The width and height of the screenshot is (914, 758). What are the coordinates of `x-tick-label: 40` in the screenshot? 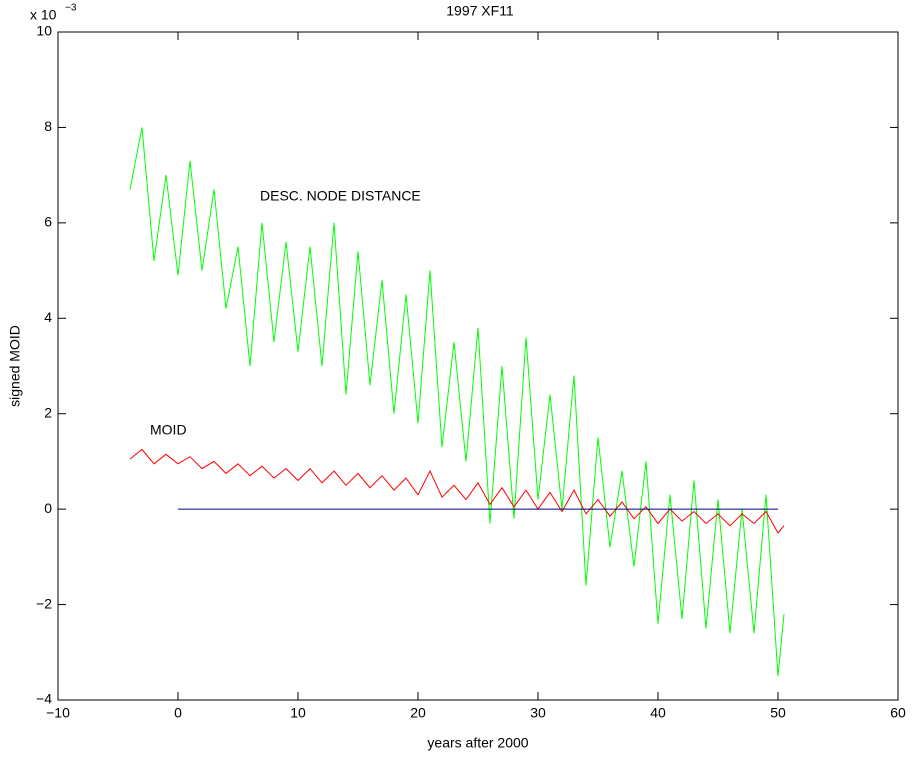 It's located at (658, 713).